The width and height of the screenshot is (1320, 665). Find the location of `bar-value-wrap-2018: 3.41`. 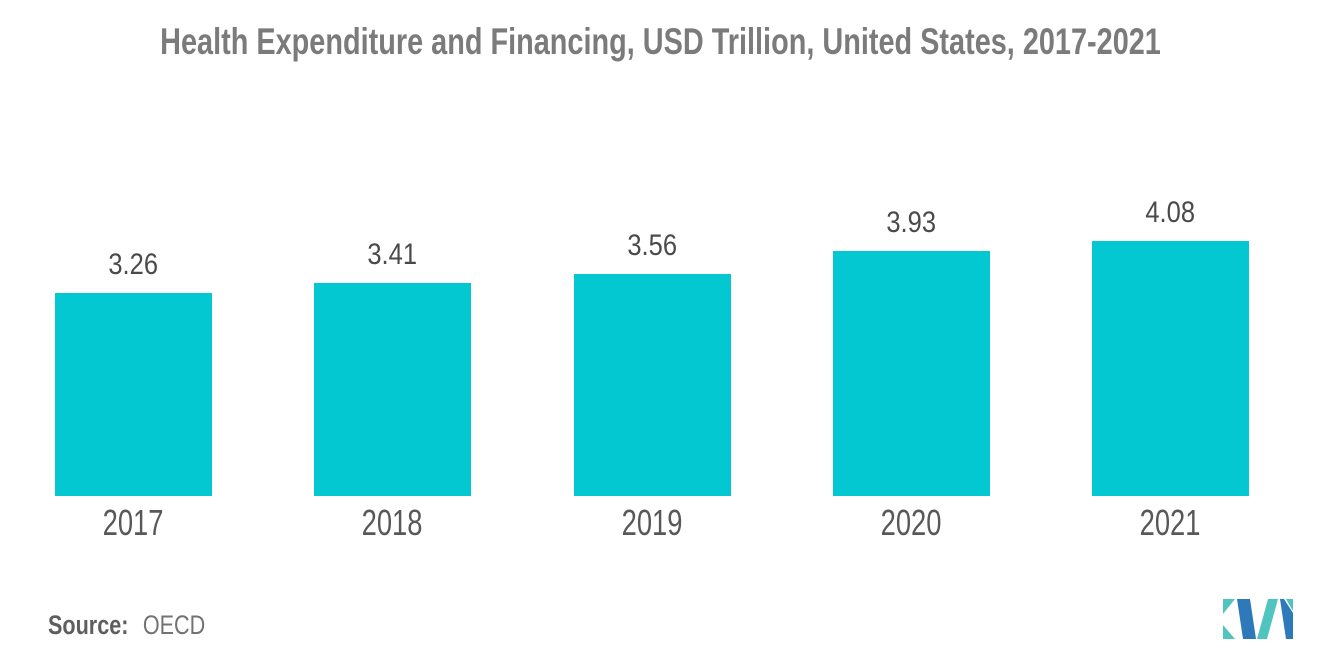

bar-value-wrap-2018: 3.41 is located at coordinates (392, 255).